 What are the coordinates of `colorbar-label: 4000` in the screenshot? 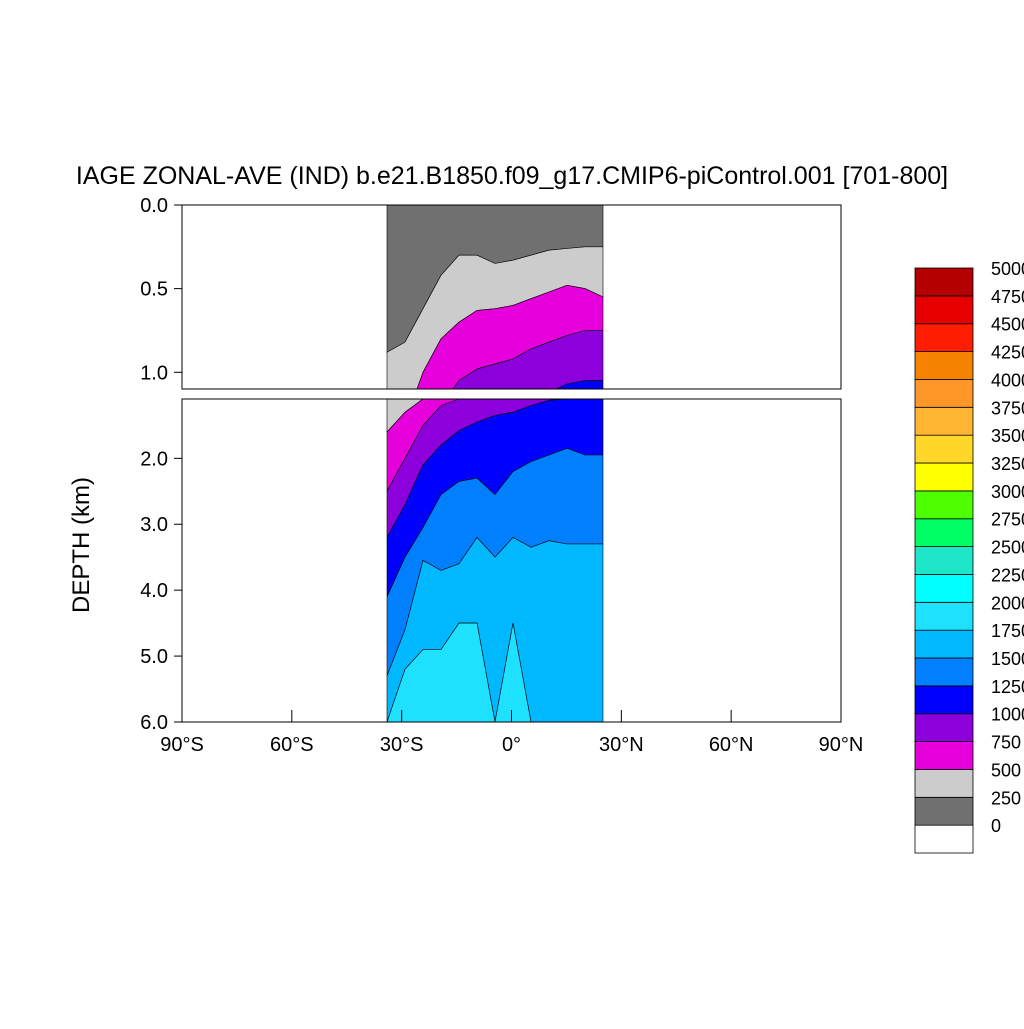 It's located at (1007, 380).